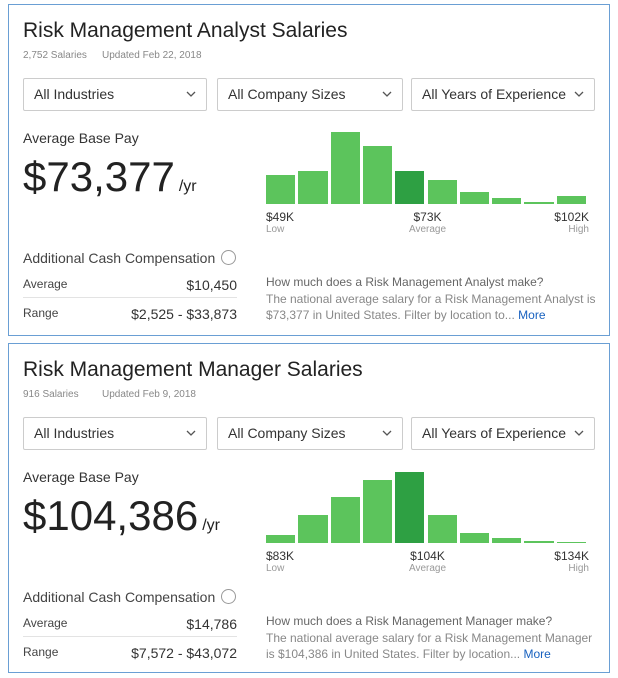 The height and width of the screenshot is (678, 618). I want to click on card-title: Risk Management Analyst Salaries, so click(185, 30).